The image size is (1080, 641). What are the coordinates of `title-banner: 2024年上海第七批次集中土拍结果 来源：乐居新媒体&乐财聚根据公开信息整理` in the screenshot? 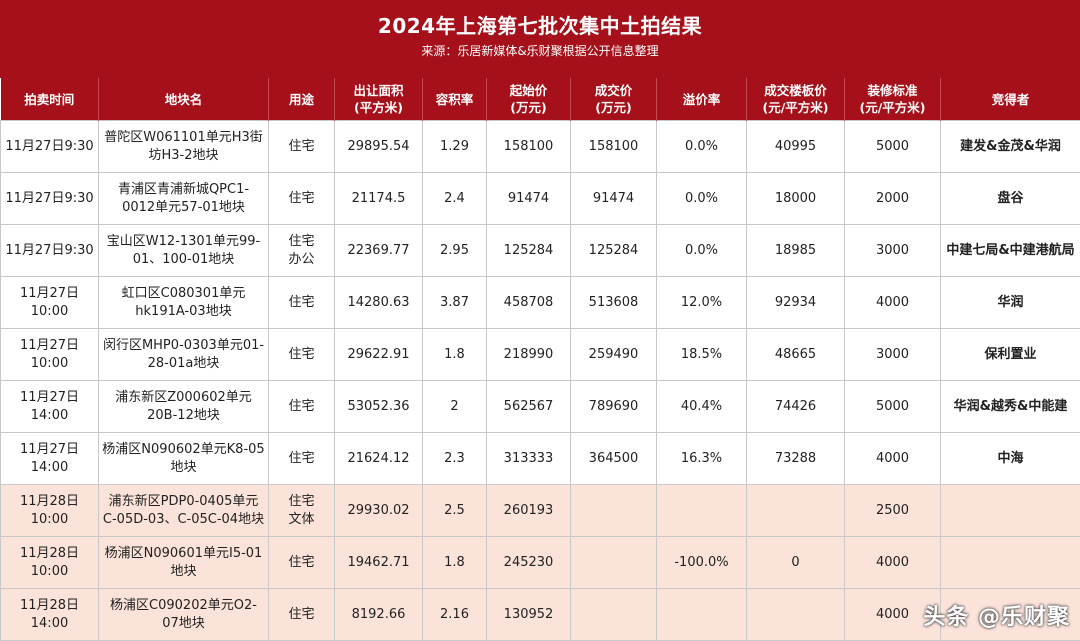 It's located at (540, 39).